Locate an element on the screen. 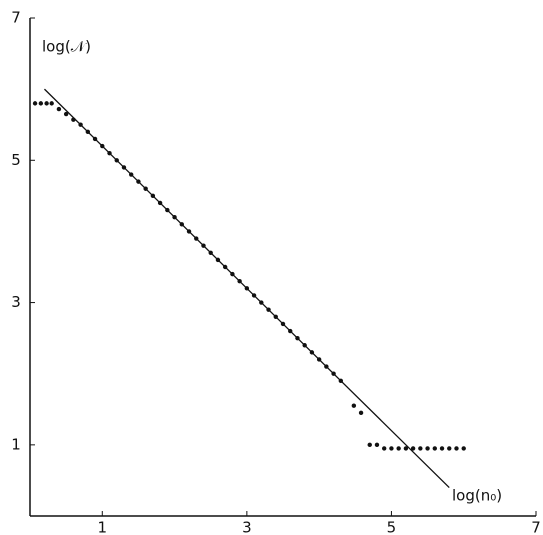 The image size is (543, 535). y-tick-label: 5 is located at coordinates (16, 160).